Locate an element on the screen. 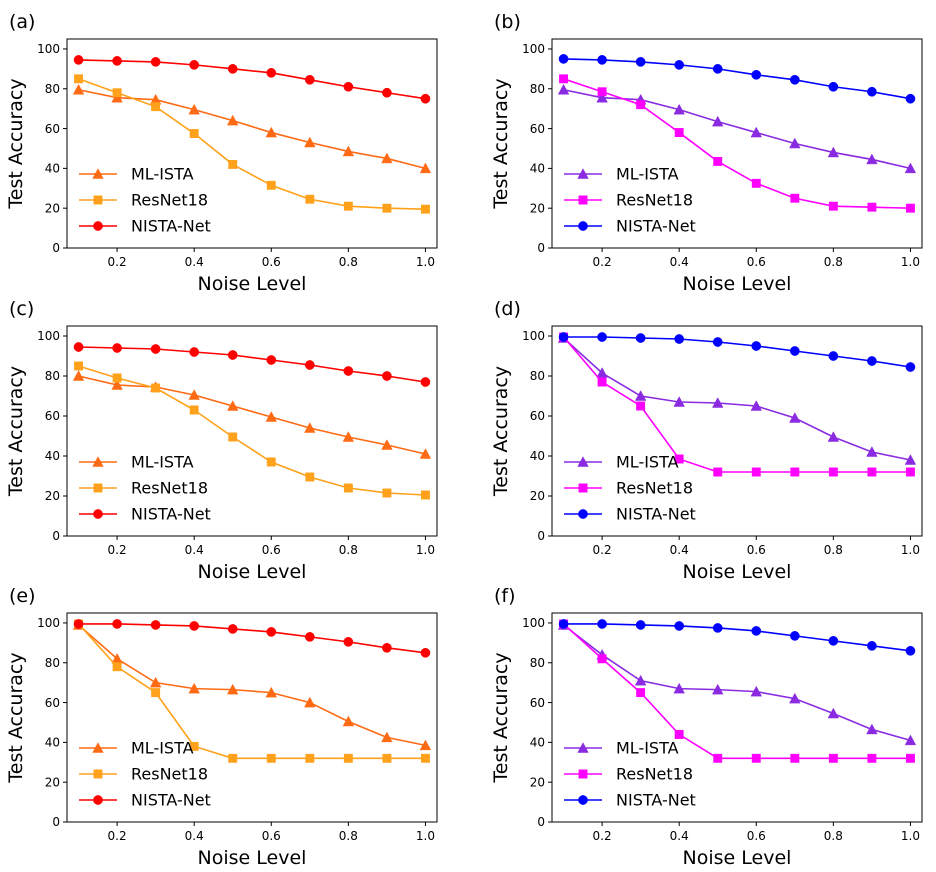 The width and height of the screenshot is (936, 872). legend-marker-nista-net is located at coordinates (98, 514).